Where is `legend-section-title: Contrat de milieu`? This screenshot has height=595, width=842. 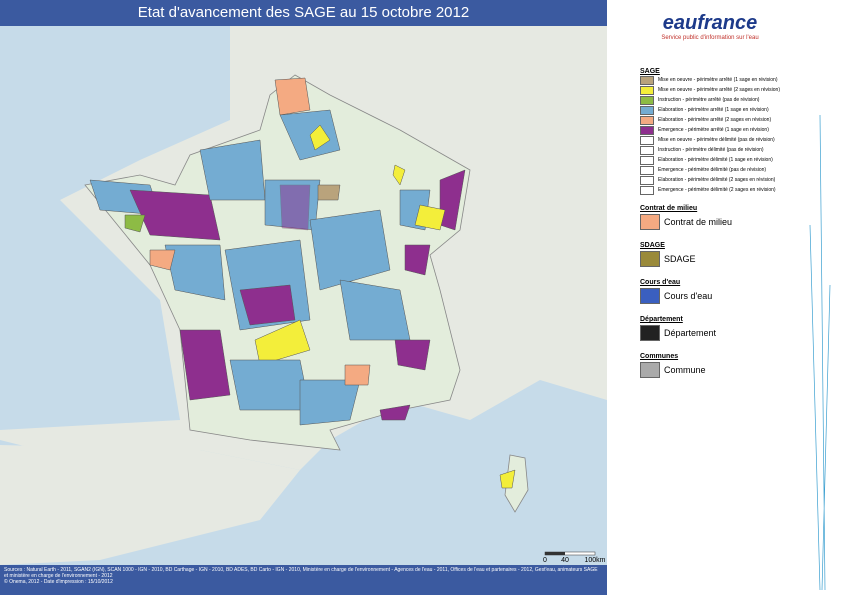
legend-section-title: Contrat de milieu is located at coordinates (669, 208).